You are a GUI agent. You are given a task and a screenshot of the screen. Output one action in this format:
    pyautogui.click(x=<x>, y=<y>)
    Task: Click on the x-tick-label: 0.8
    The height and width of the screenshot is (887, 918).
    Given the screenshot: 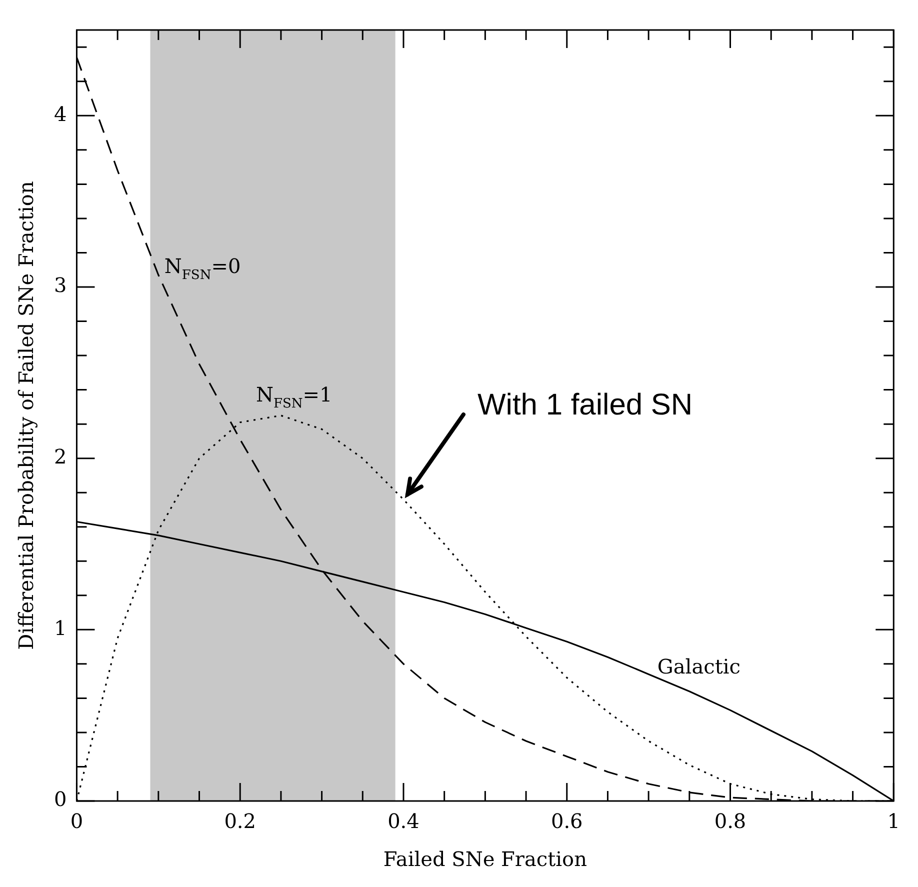 What is the action you would take?
    pyautogui.click(x=730, y=821)
    